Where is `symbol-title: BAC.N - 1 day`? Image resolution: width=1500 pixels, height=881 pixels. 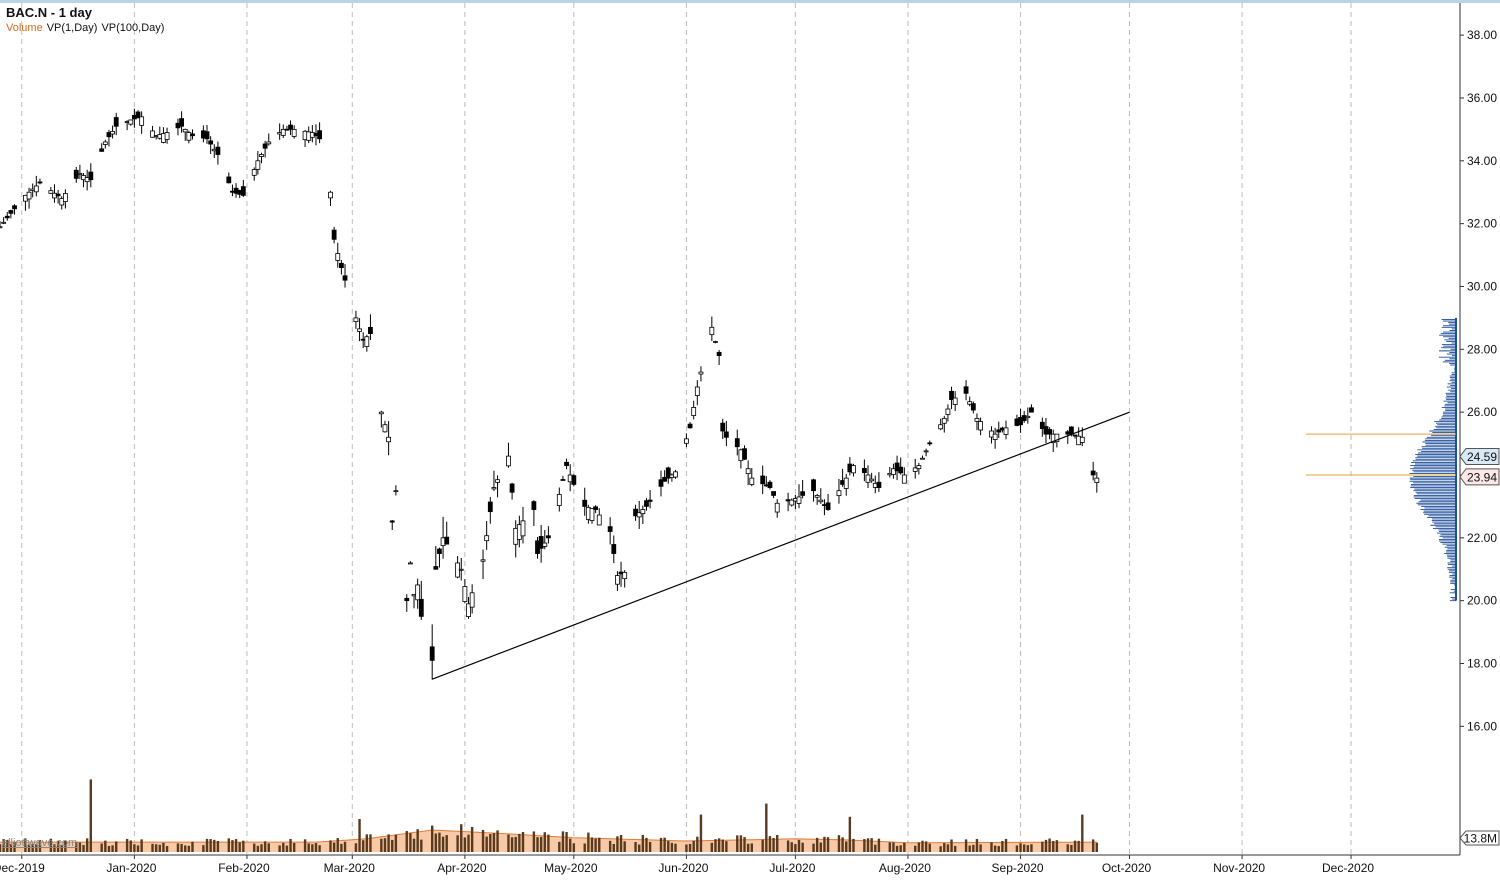
symbol-title: BAC.N - 1 day is located at coordinates (49, 12).